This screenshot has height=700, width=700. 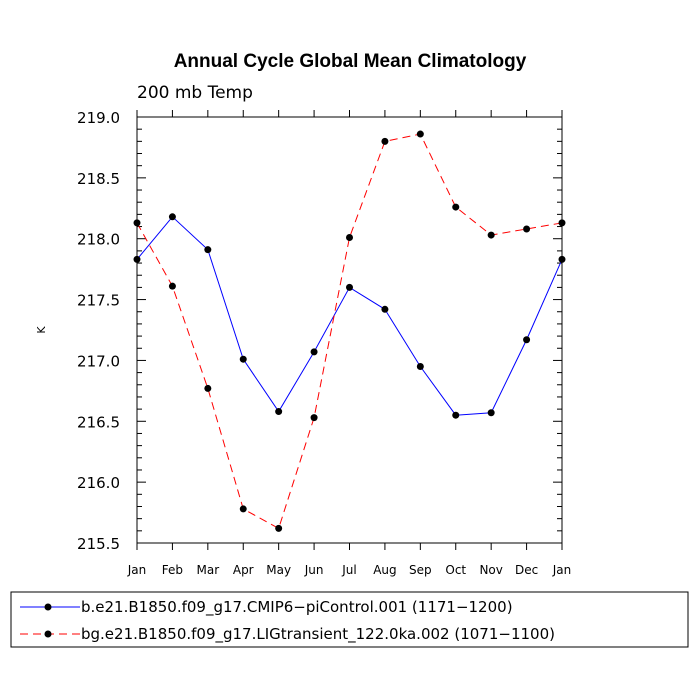 What do you see at coordinates (278, 570) in the screenshot?
I see `x-tick-label: May` at bounding box center [278, 570].